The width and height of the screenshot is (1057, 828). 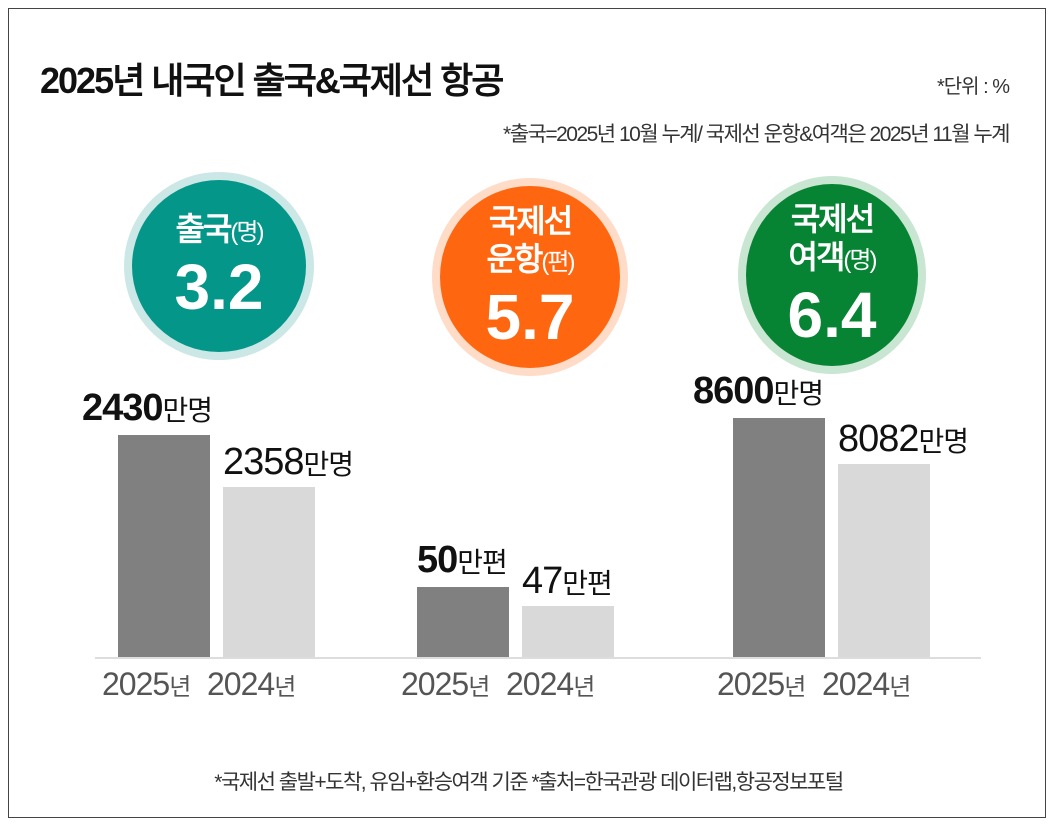 I want to click on x-axis-line, so click(x=538, y=658).